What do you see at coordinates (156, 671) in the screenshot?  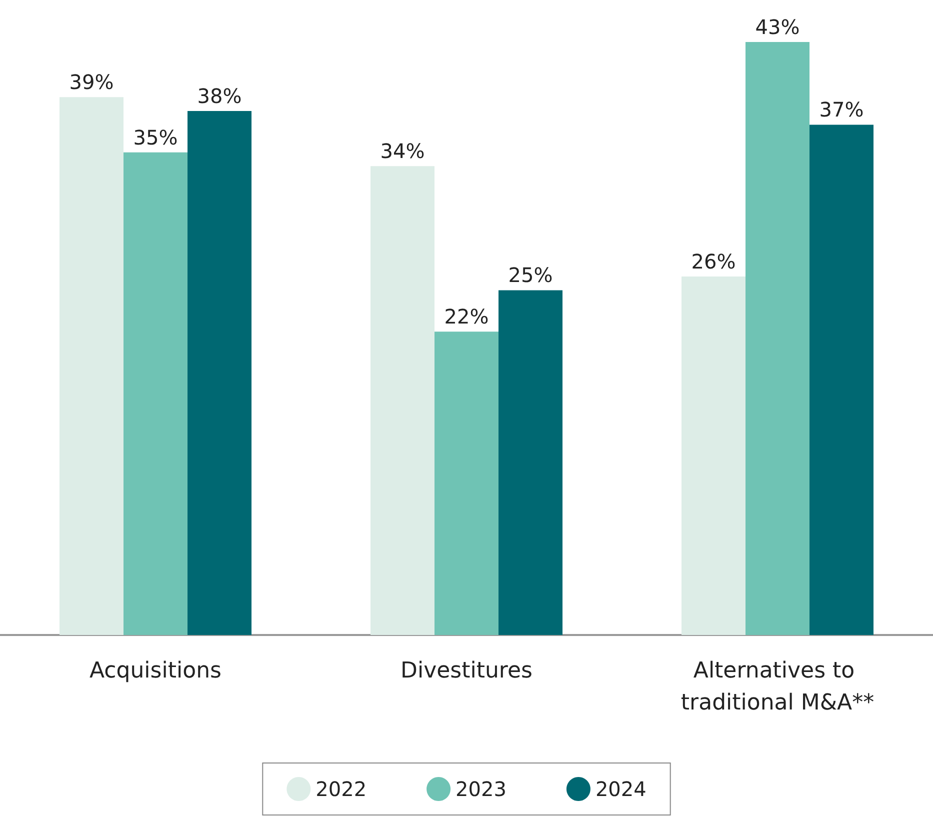 I see `x-tick-label: Acquisitions` at bounding box center [156, 671].